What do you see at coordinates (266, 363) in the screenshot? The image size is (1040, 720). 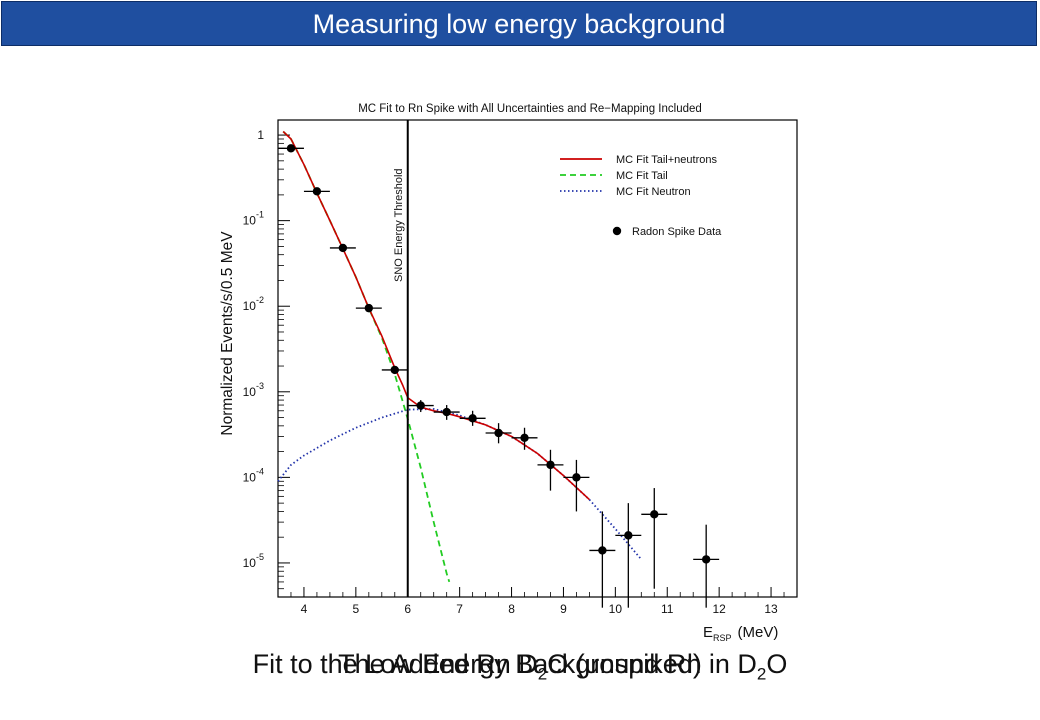 I see `y-axis-ticks: 110-110-210-310-410-5` at bounding box center [266, 363].